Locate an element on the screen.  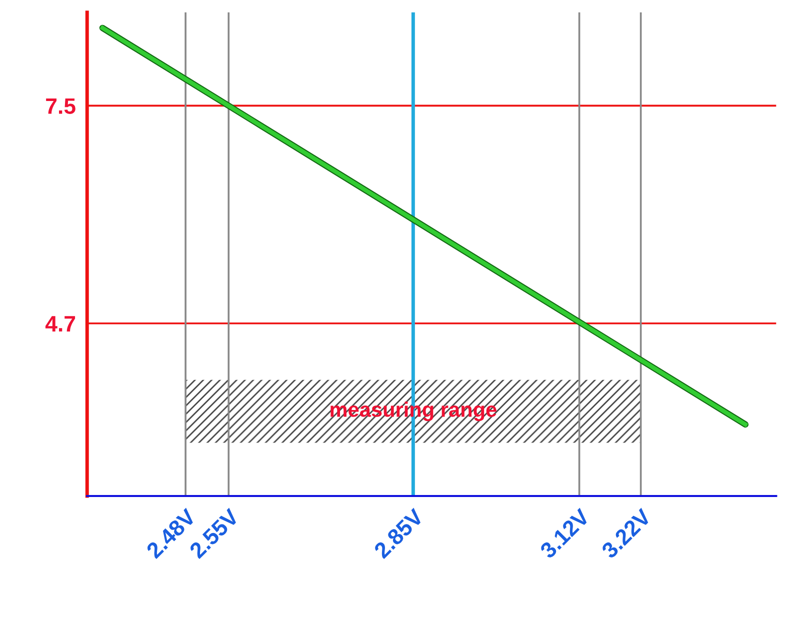
y-tick-label: 4.7 is located at coordinates (60, 324).